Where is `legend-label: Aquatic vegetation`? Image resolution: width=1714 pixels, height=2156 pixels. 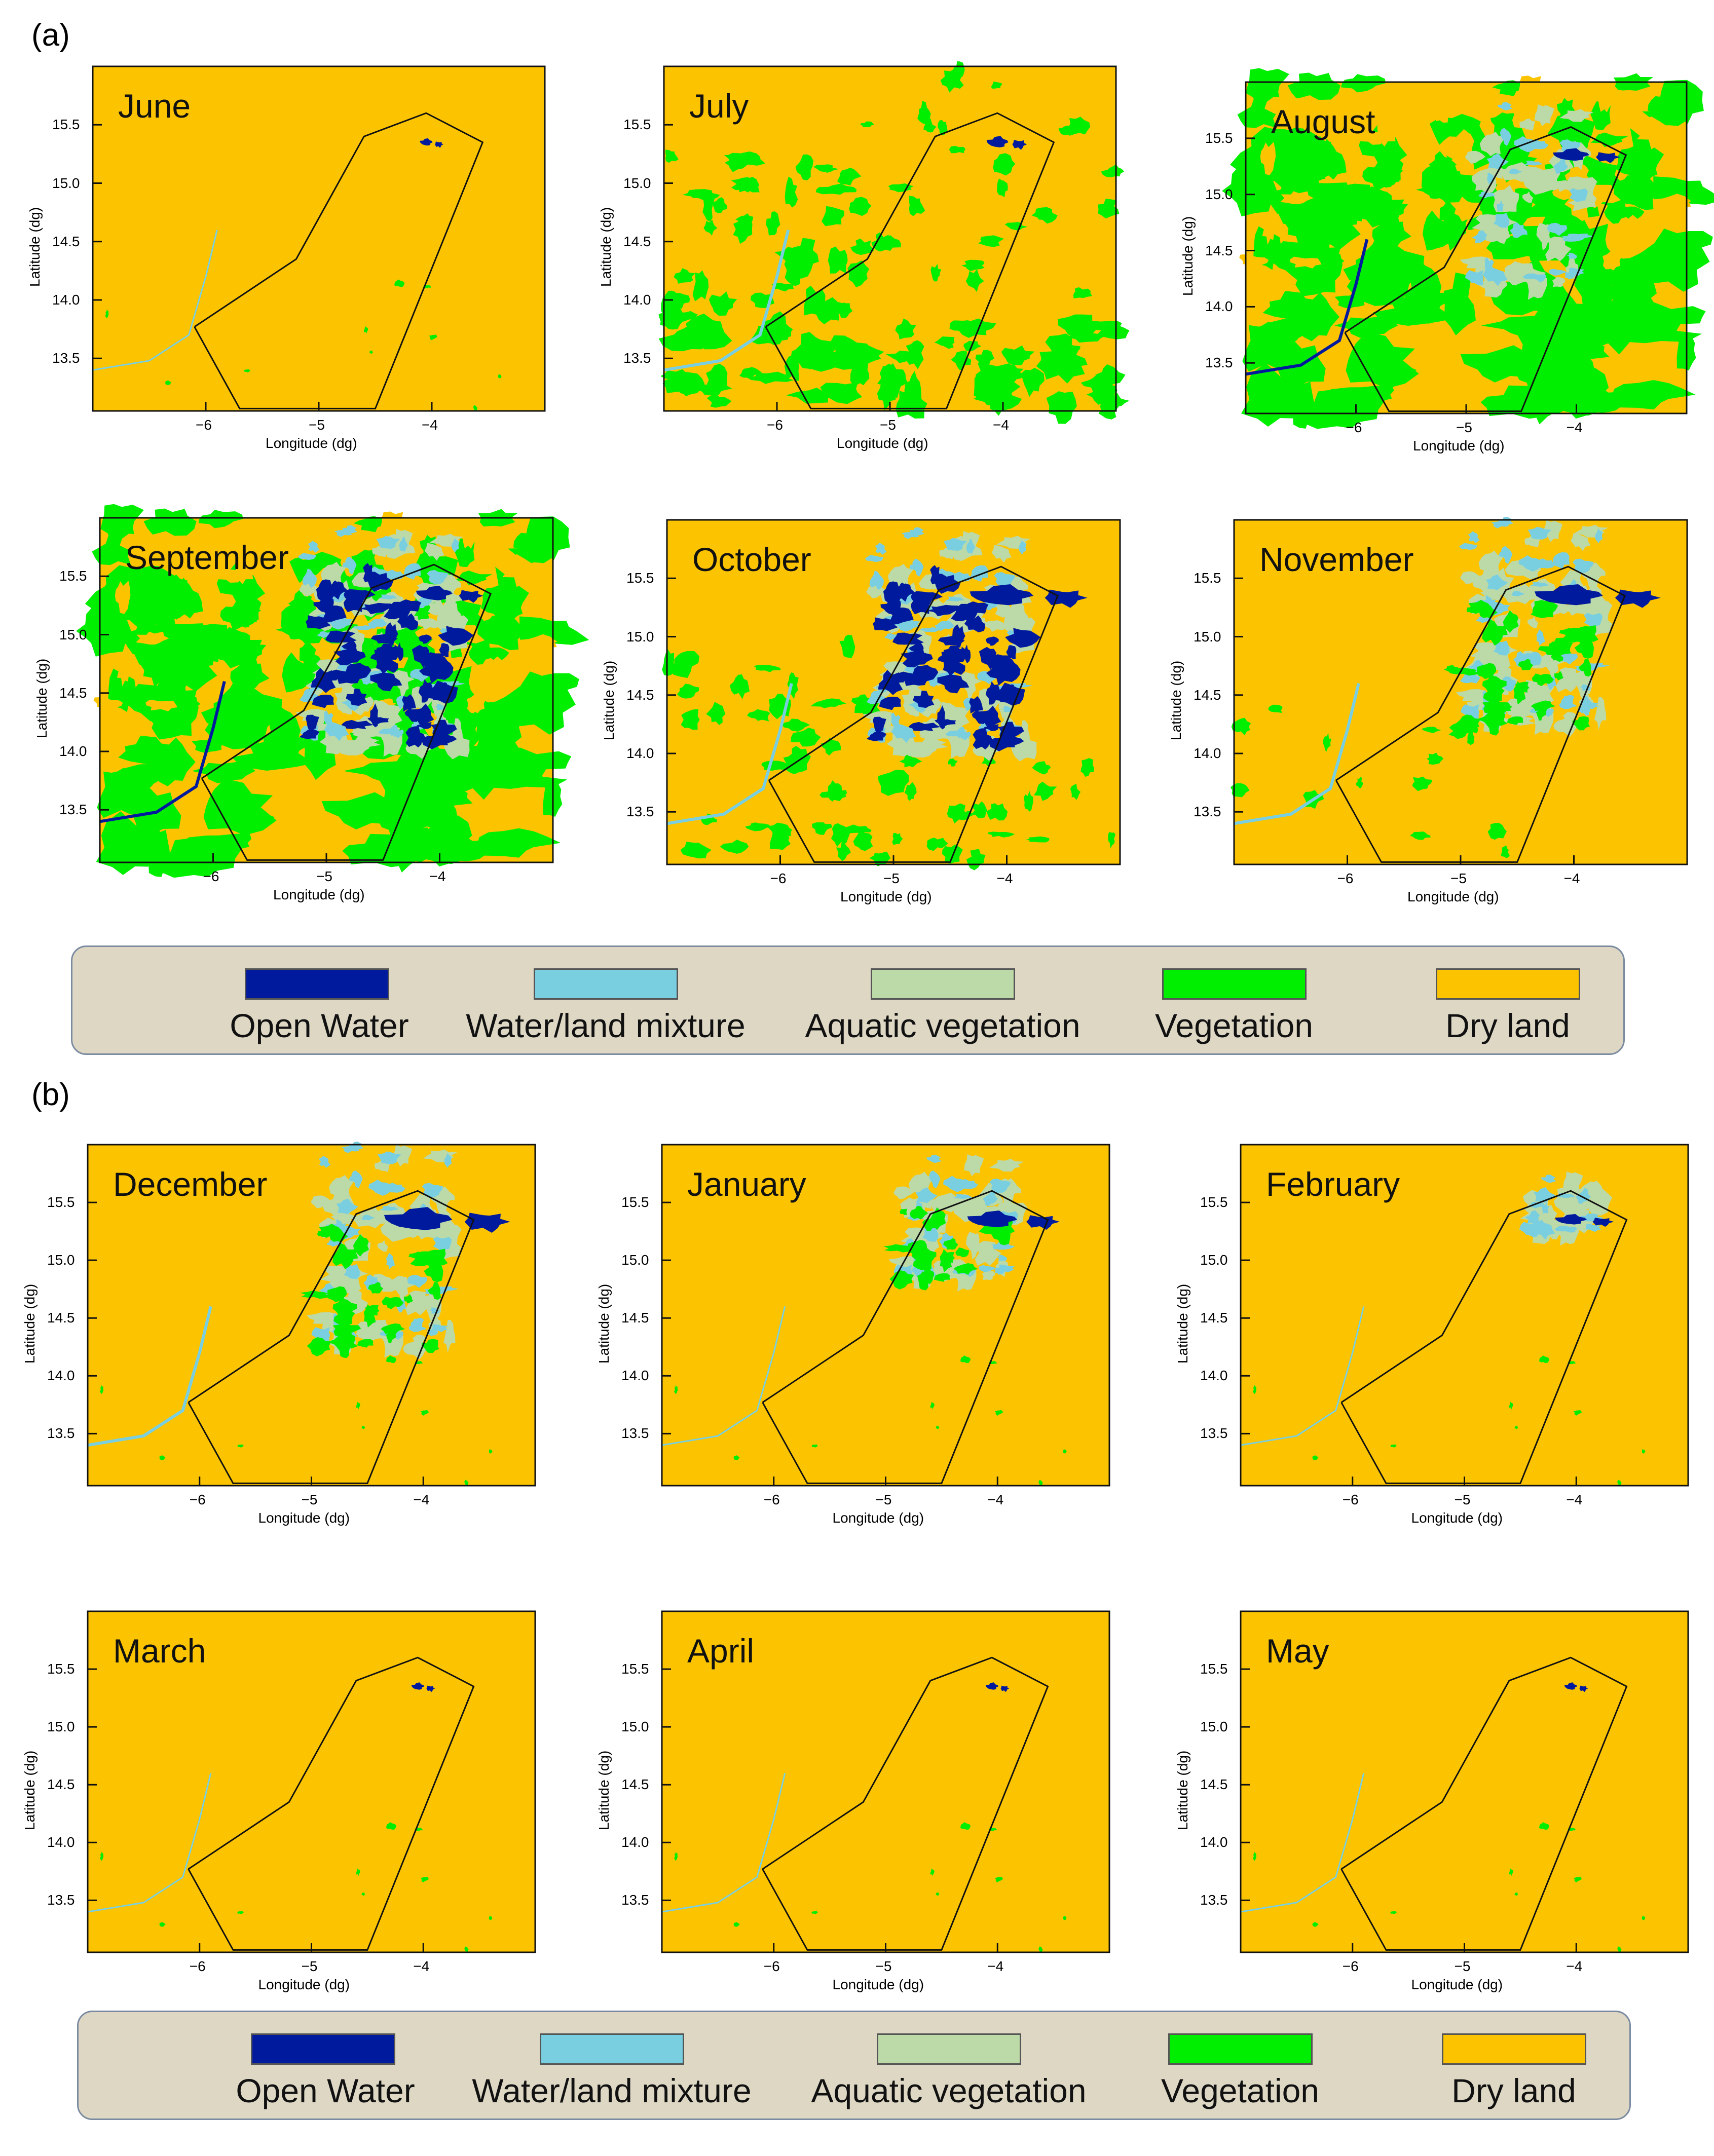
legend-label: Aquatic vegetation is located at coordinates (949, 2090).